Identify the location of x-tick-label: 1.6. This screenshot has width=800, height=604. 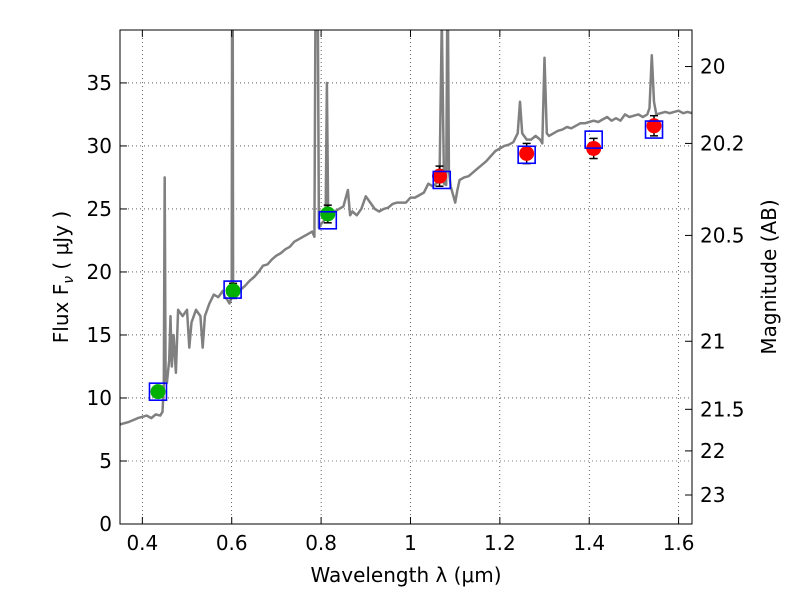
(679, 543).